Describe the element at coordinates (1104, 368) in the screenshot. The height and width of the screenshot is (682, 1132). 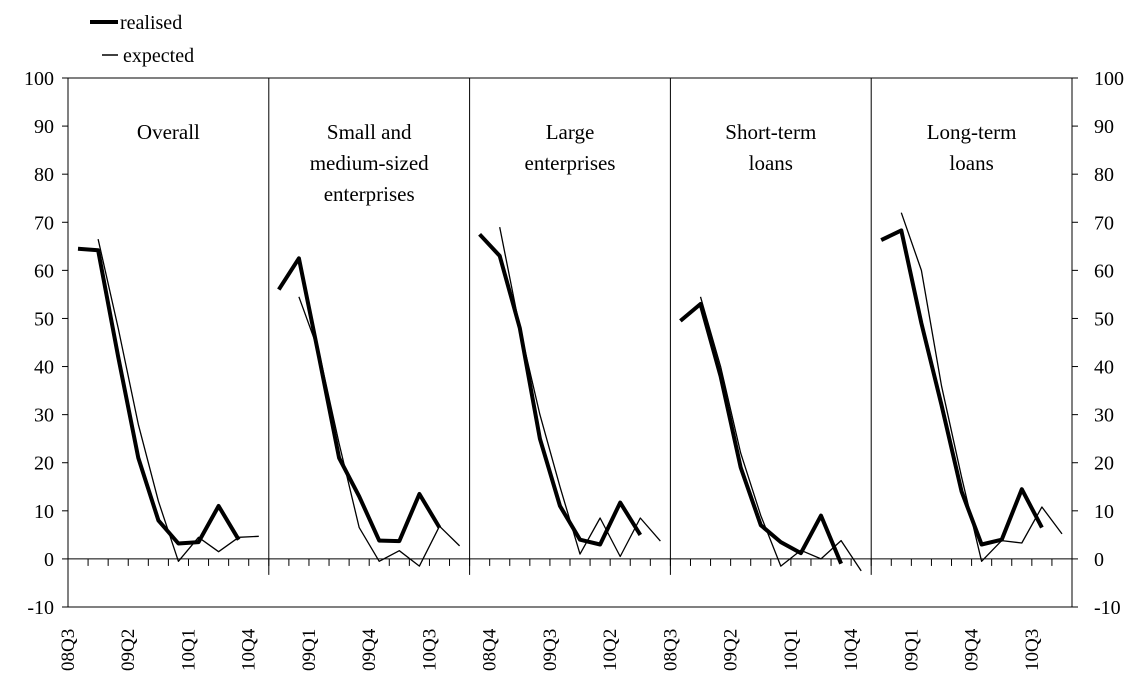
I see `y-tick-label-right: 40` at that location.